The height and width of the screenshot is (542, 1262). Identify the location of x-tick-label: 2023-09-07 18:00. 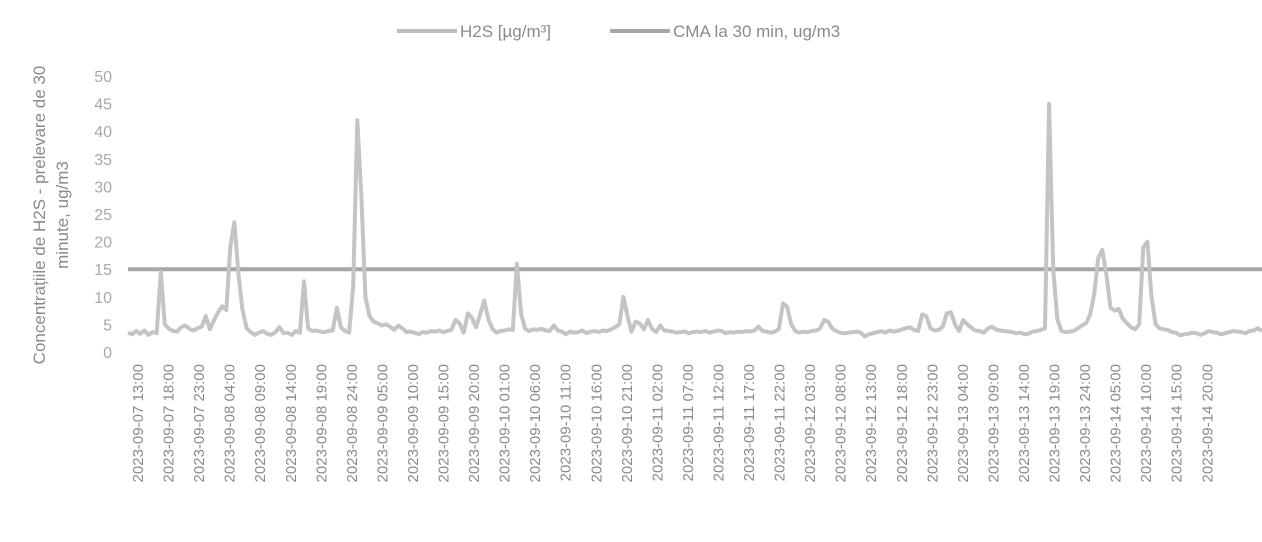
(169, 423).